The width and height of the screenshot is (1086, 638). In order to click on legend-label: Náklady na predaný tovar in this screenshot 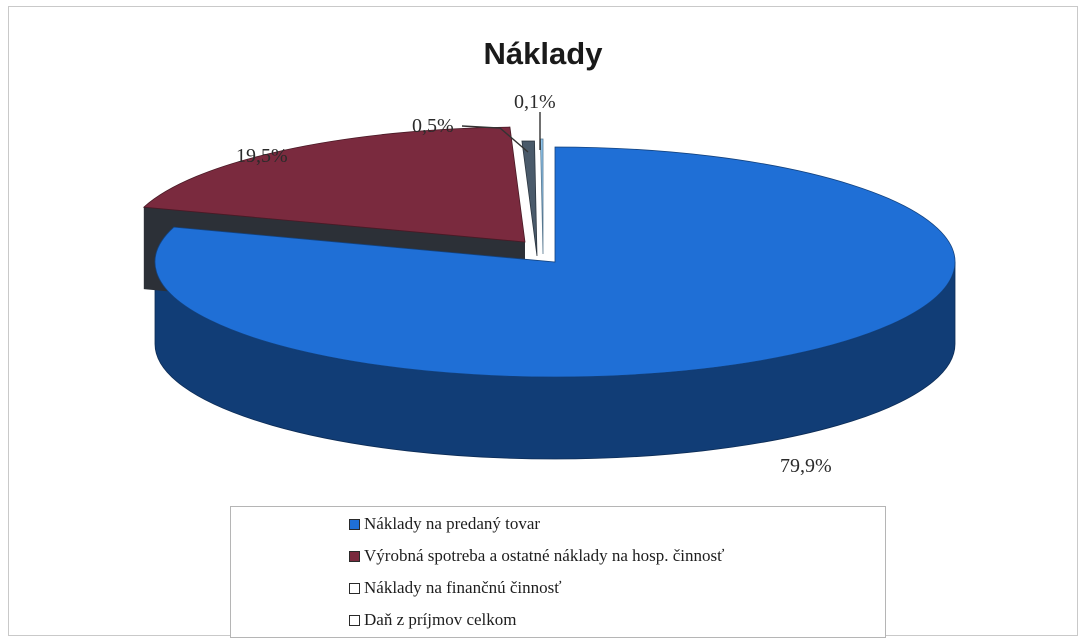, I will do `click(452, 523)`.